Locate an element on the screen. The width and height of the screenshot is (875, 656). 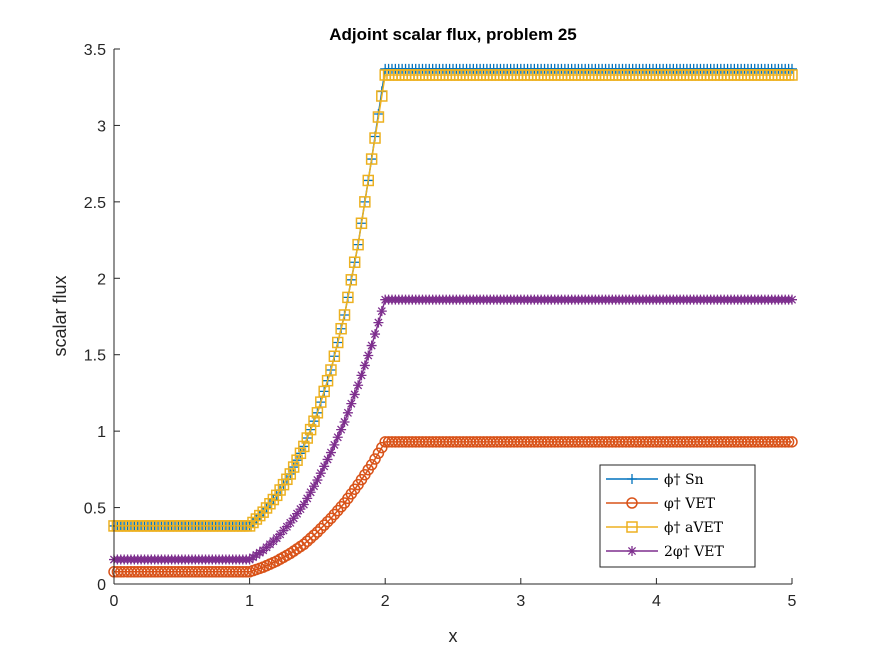
chart-title: Adjoint scalar flux, problem 25 is located at coordinates (453, 34).